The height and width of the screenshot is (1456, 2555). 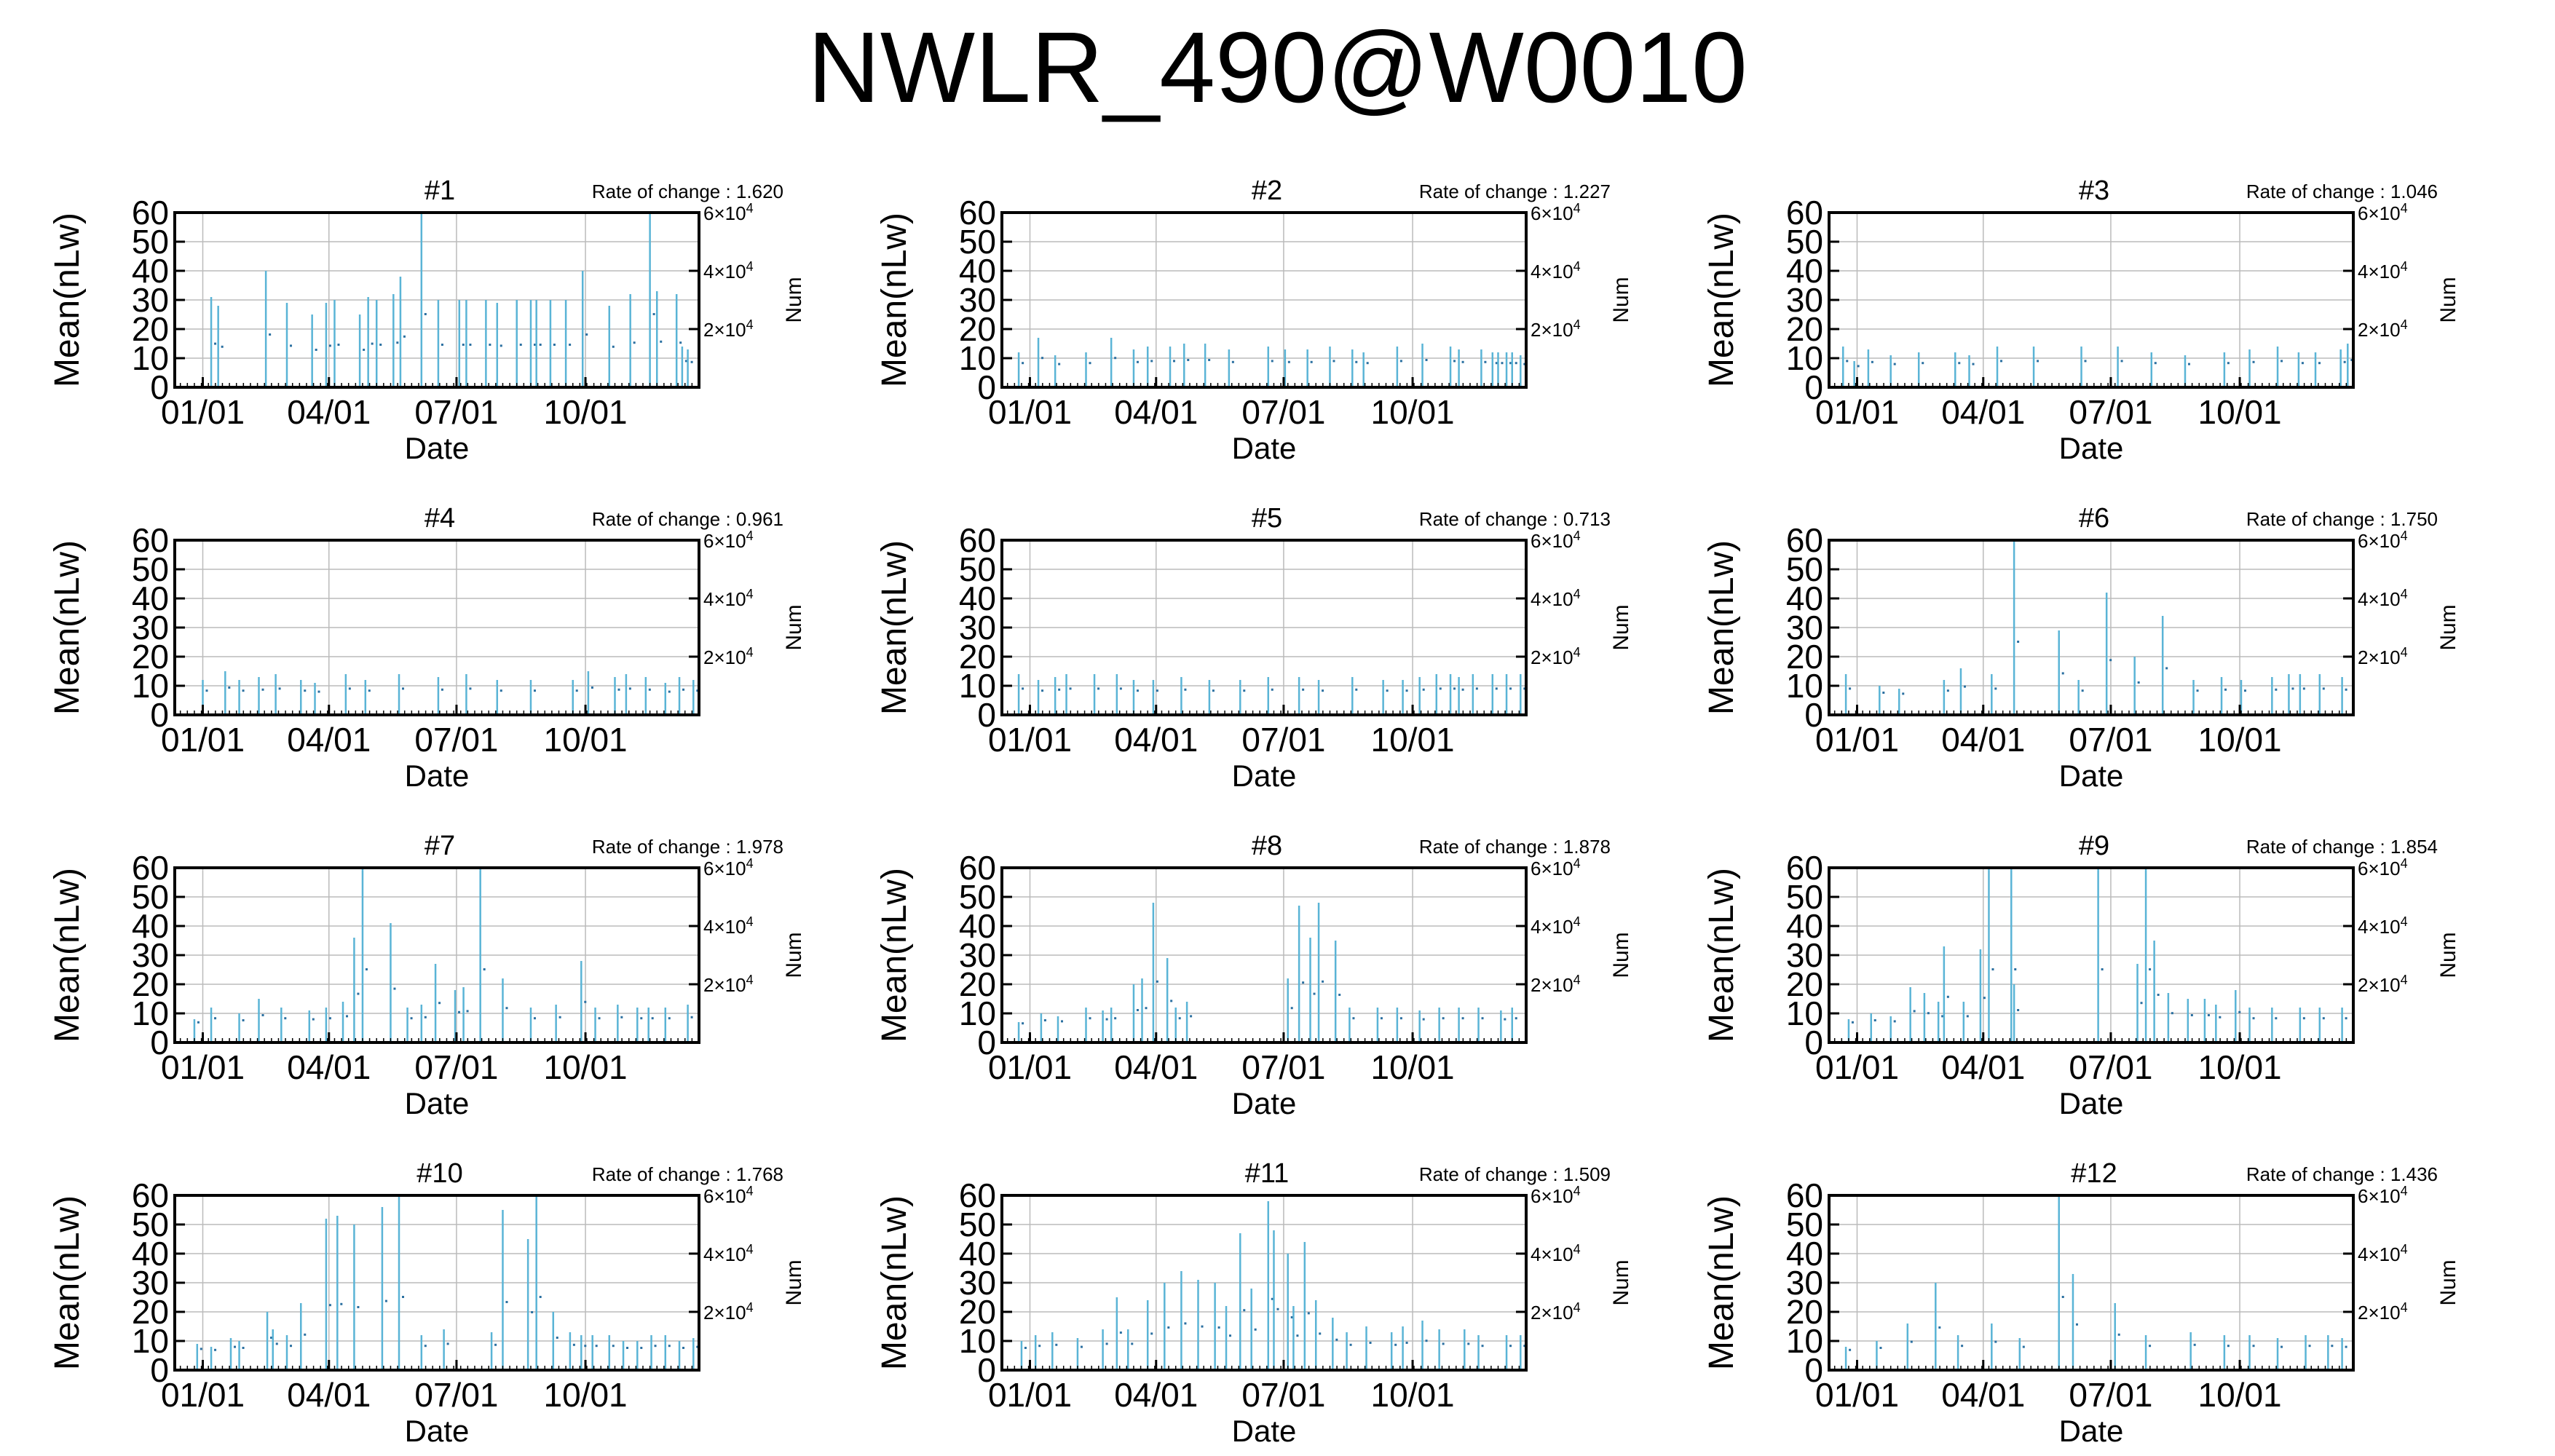 I want to click on panel-title: #7, so click(x=439, y=846).